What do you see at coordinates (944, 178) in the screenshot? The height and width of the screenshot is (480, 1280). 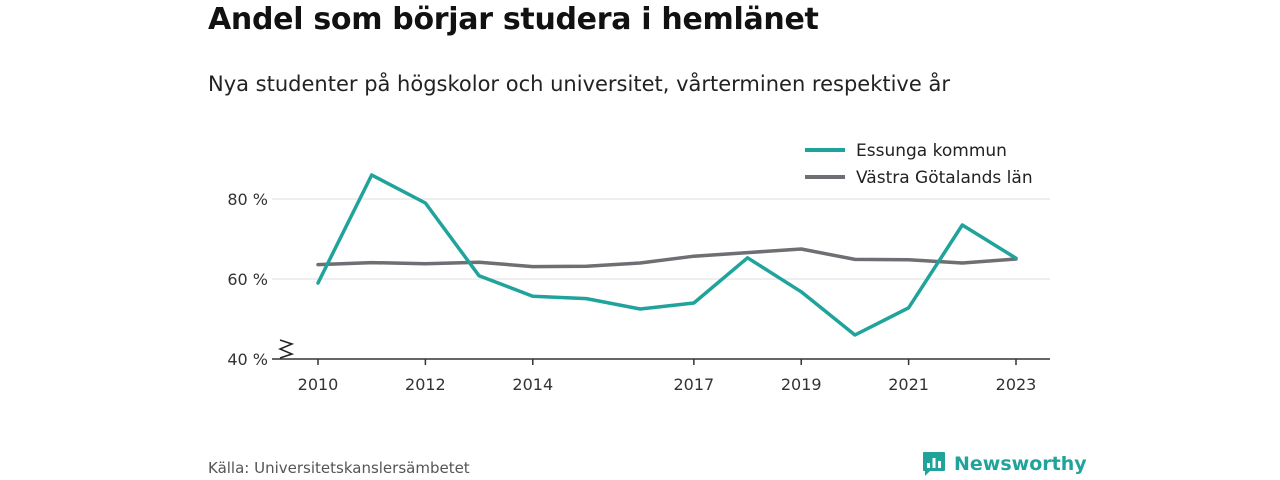 I see `legend-label: Västra Götalands län` at bounding box center [944, 178].